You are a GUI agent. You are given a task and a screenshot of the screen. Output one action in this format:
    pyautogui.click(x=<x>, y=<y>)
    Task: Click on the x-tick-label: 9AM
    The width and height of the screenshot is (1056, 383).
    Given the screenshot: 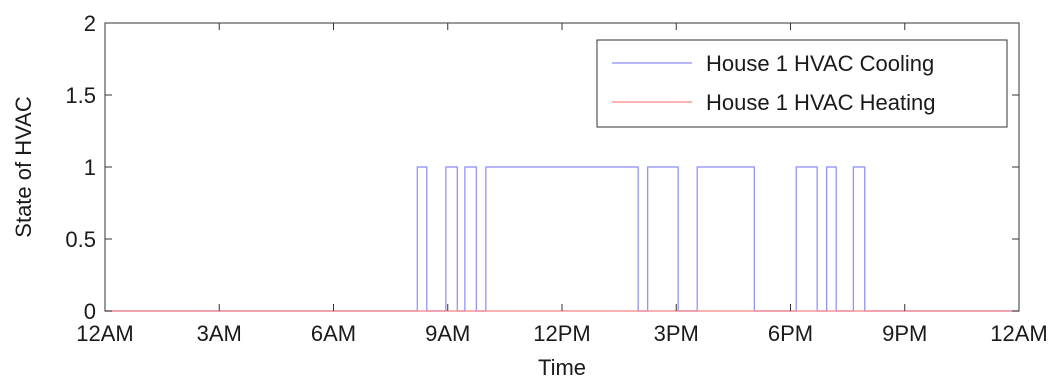 What is the action you would take?
    pyautogui.click(x=447, y=333)
    